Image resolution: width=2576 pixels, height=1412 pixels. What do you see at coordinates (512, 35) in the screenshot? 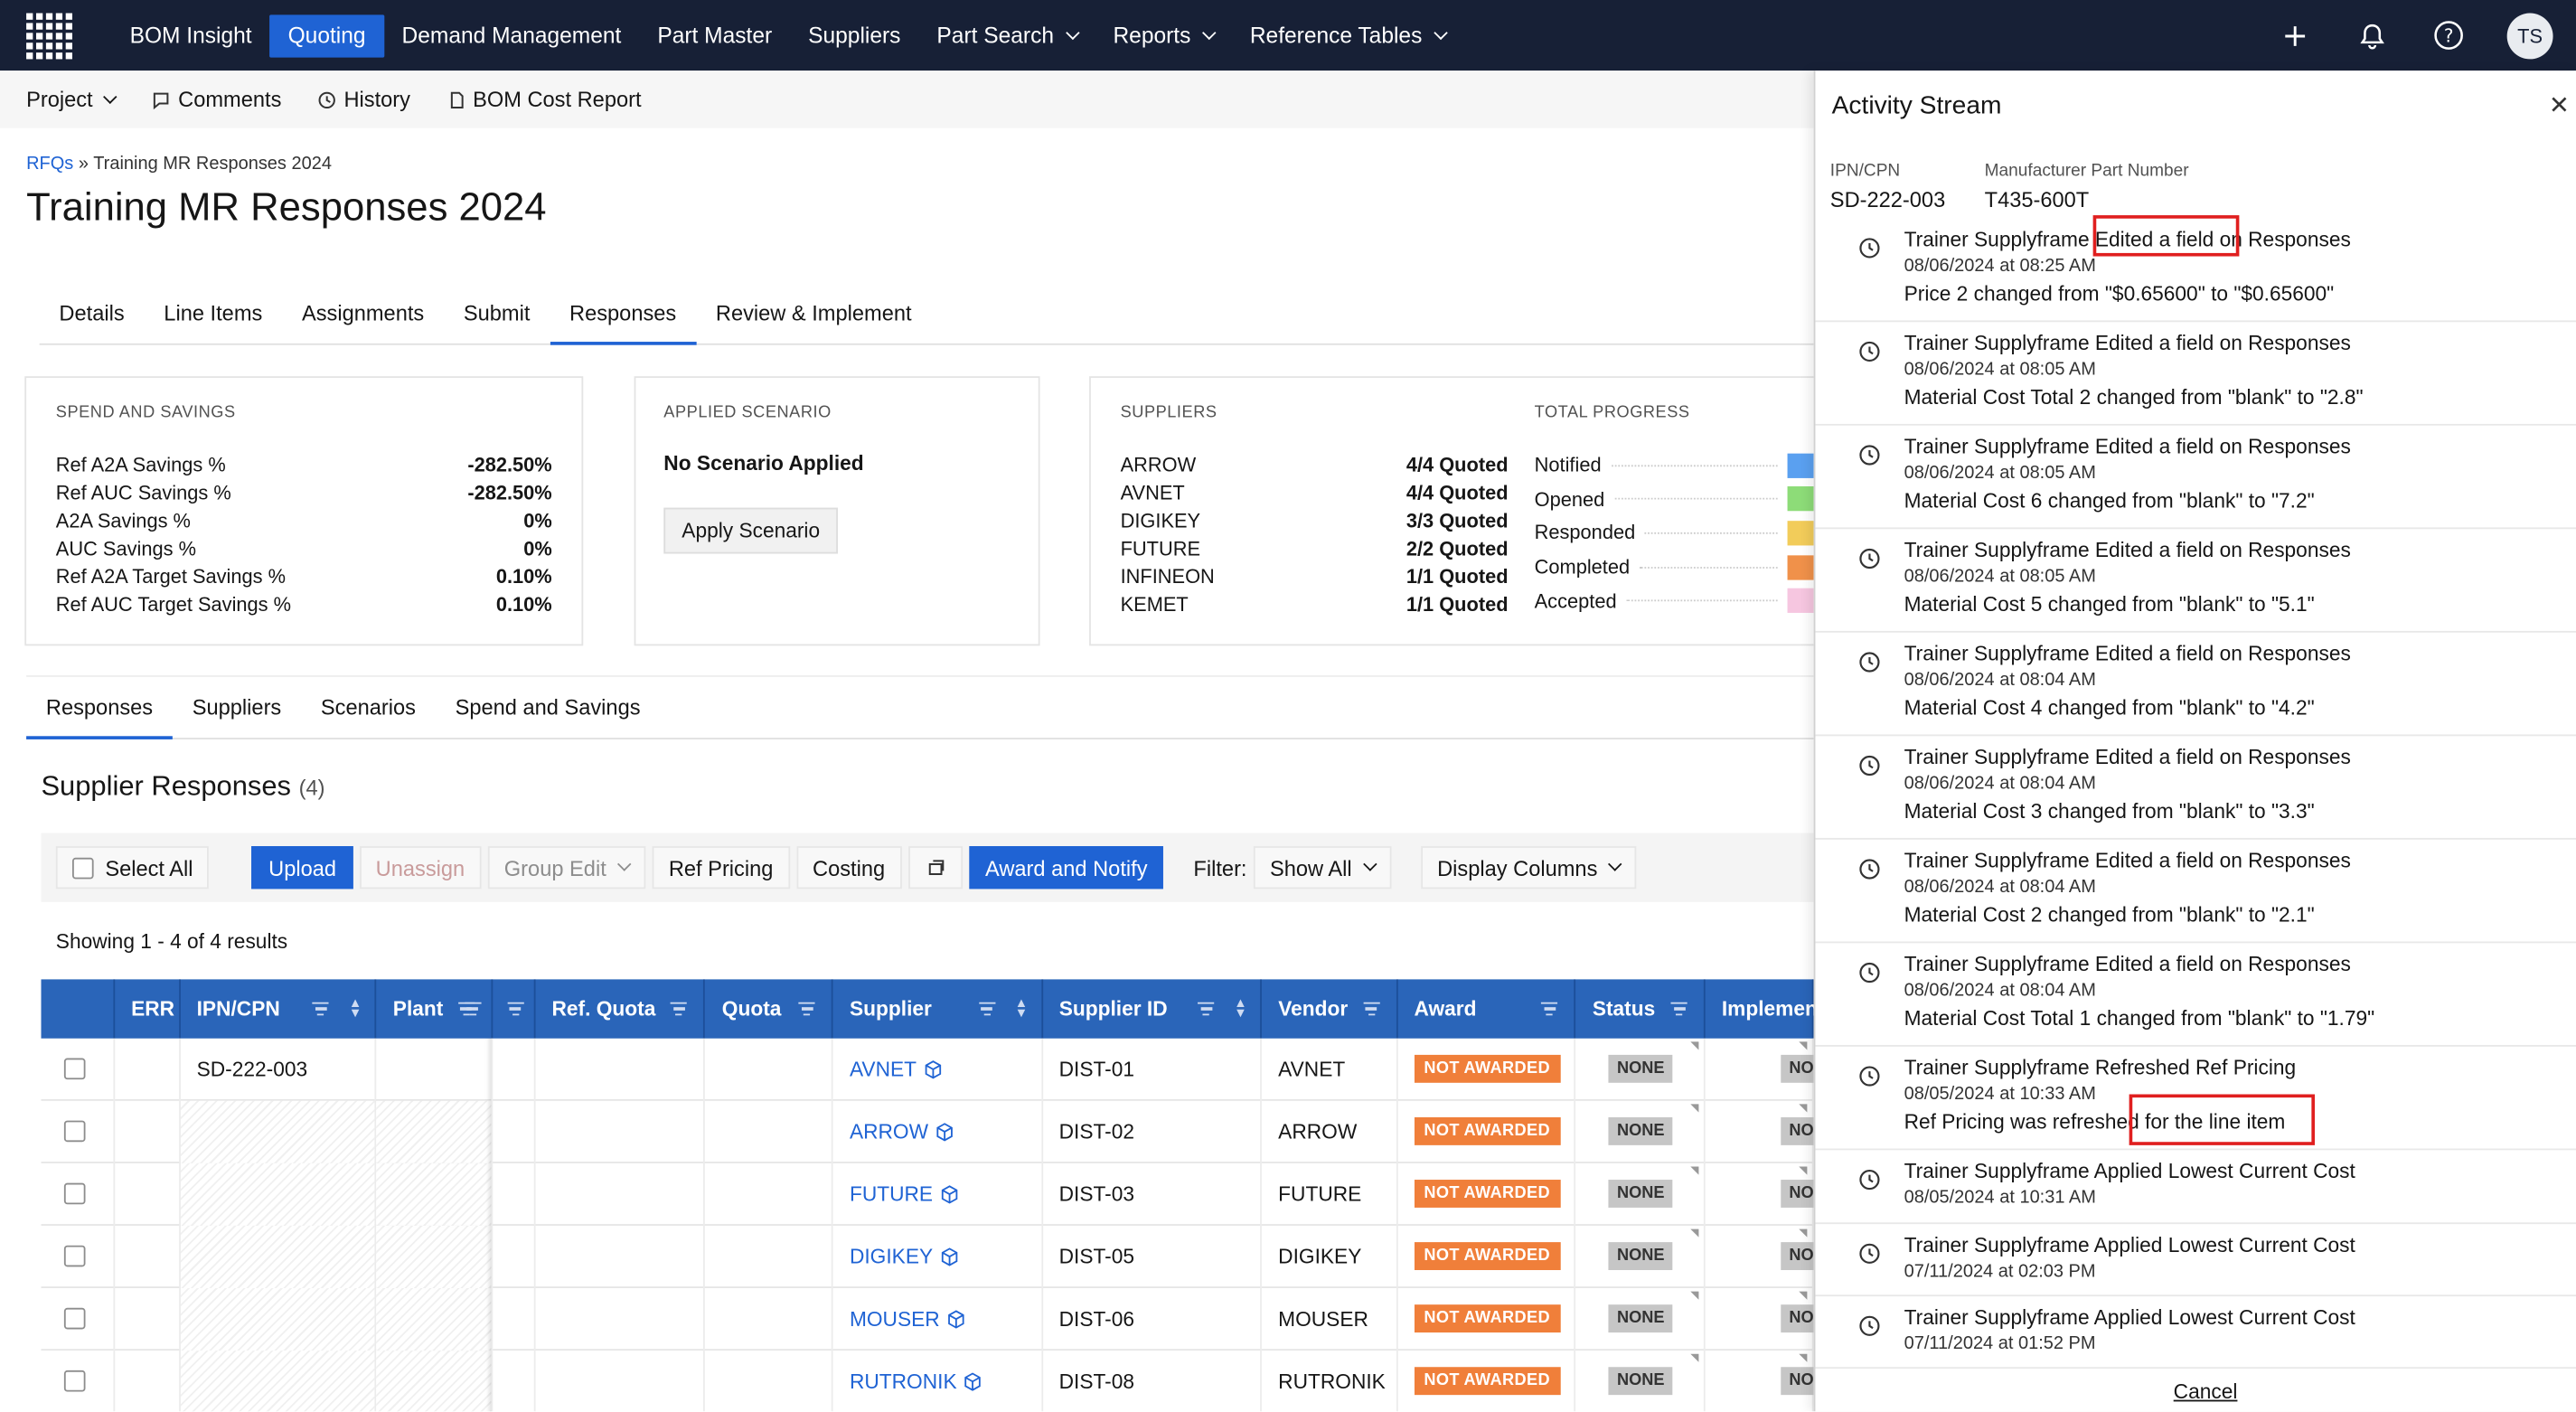
I see `nav-item-demand-management: Demand Management` at bounding box center [512, 35].